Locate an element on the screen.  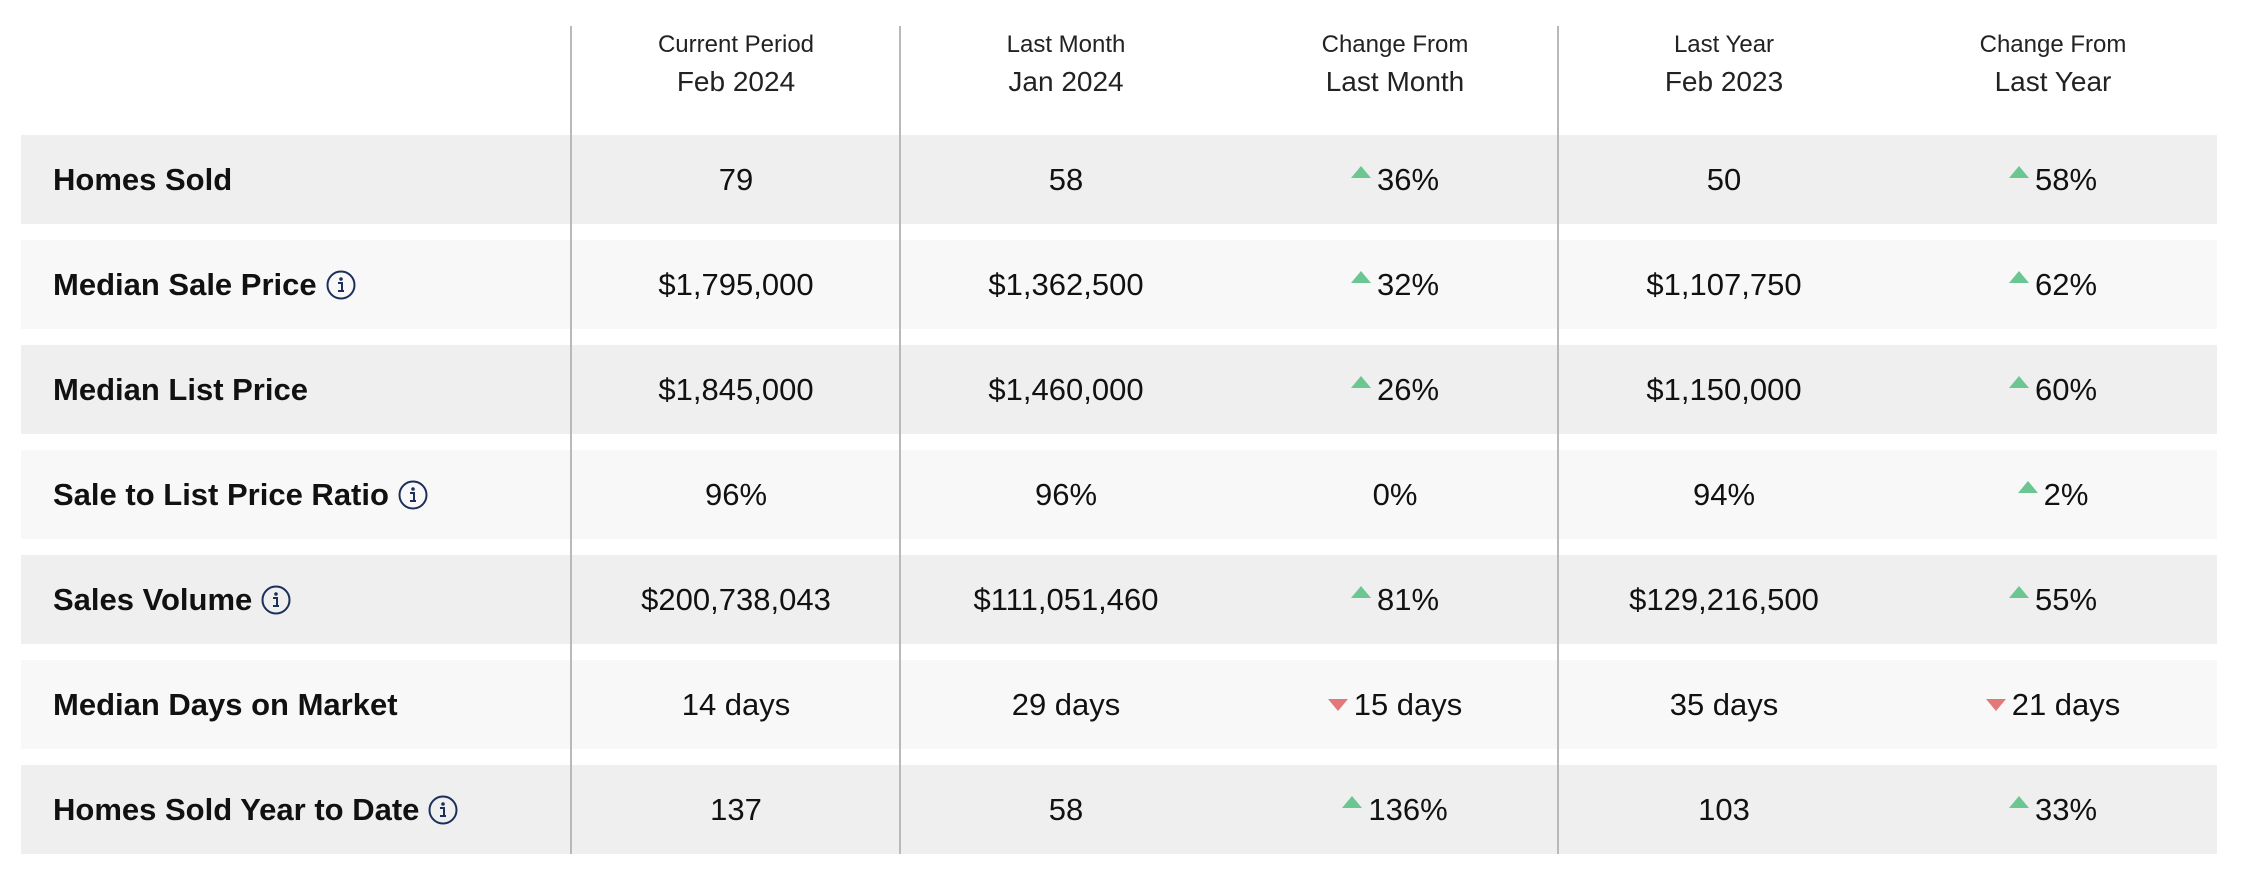
cell-last-year: $1,150,000 is located at coordinates (1724, 389).